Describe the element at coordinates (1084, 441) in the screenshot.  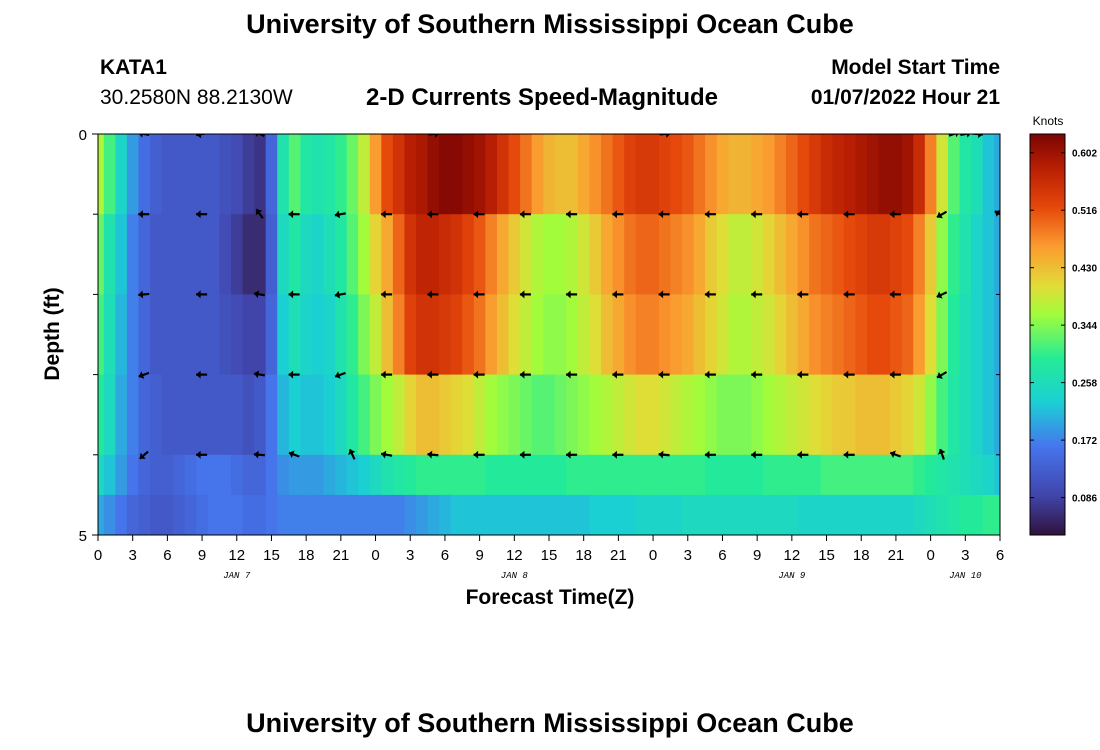
I see `colorbar-tick-label: 0.172` at that location.